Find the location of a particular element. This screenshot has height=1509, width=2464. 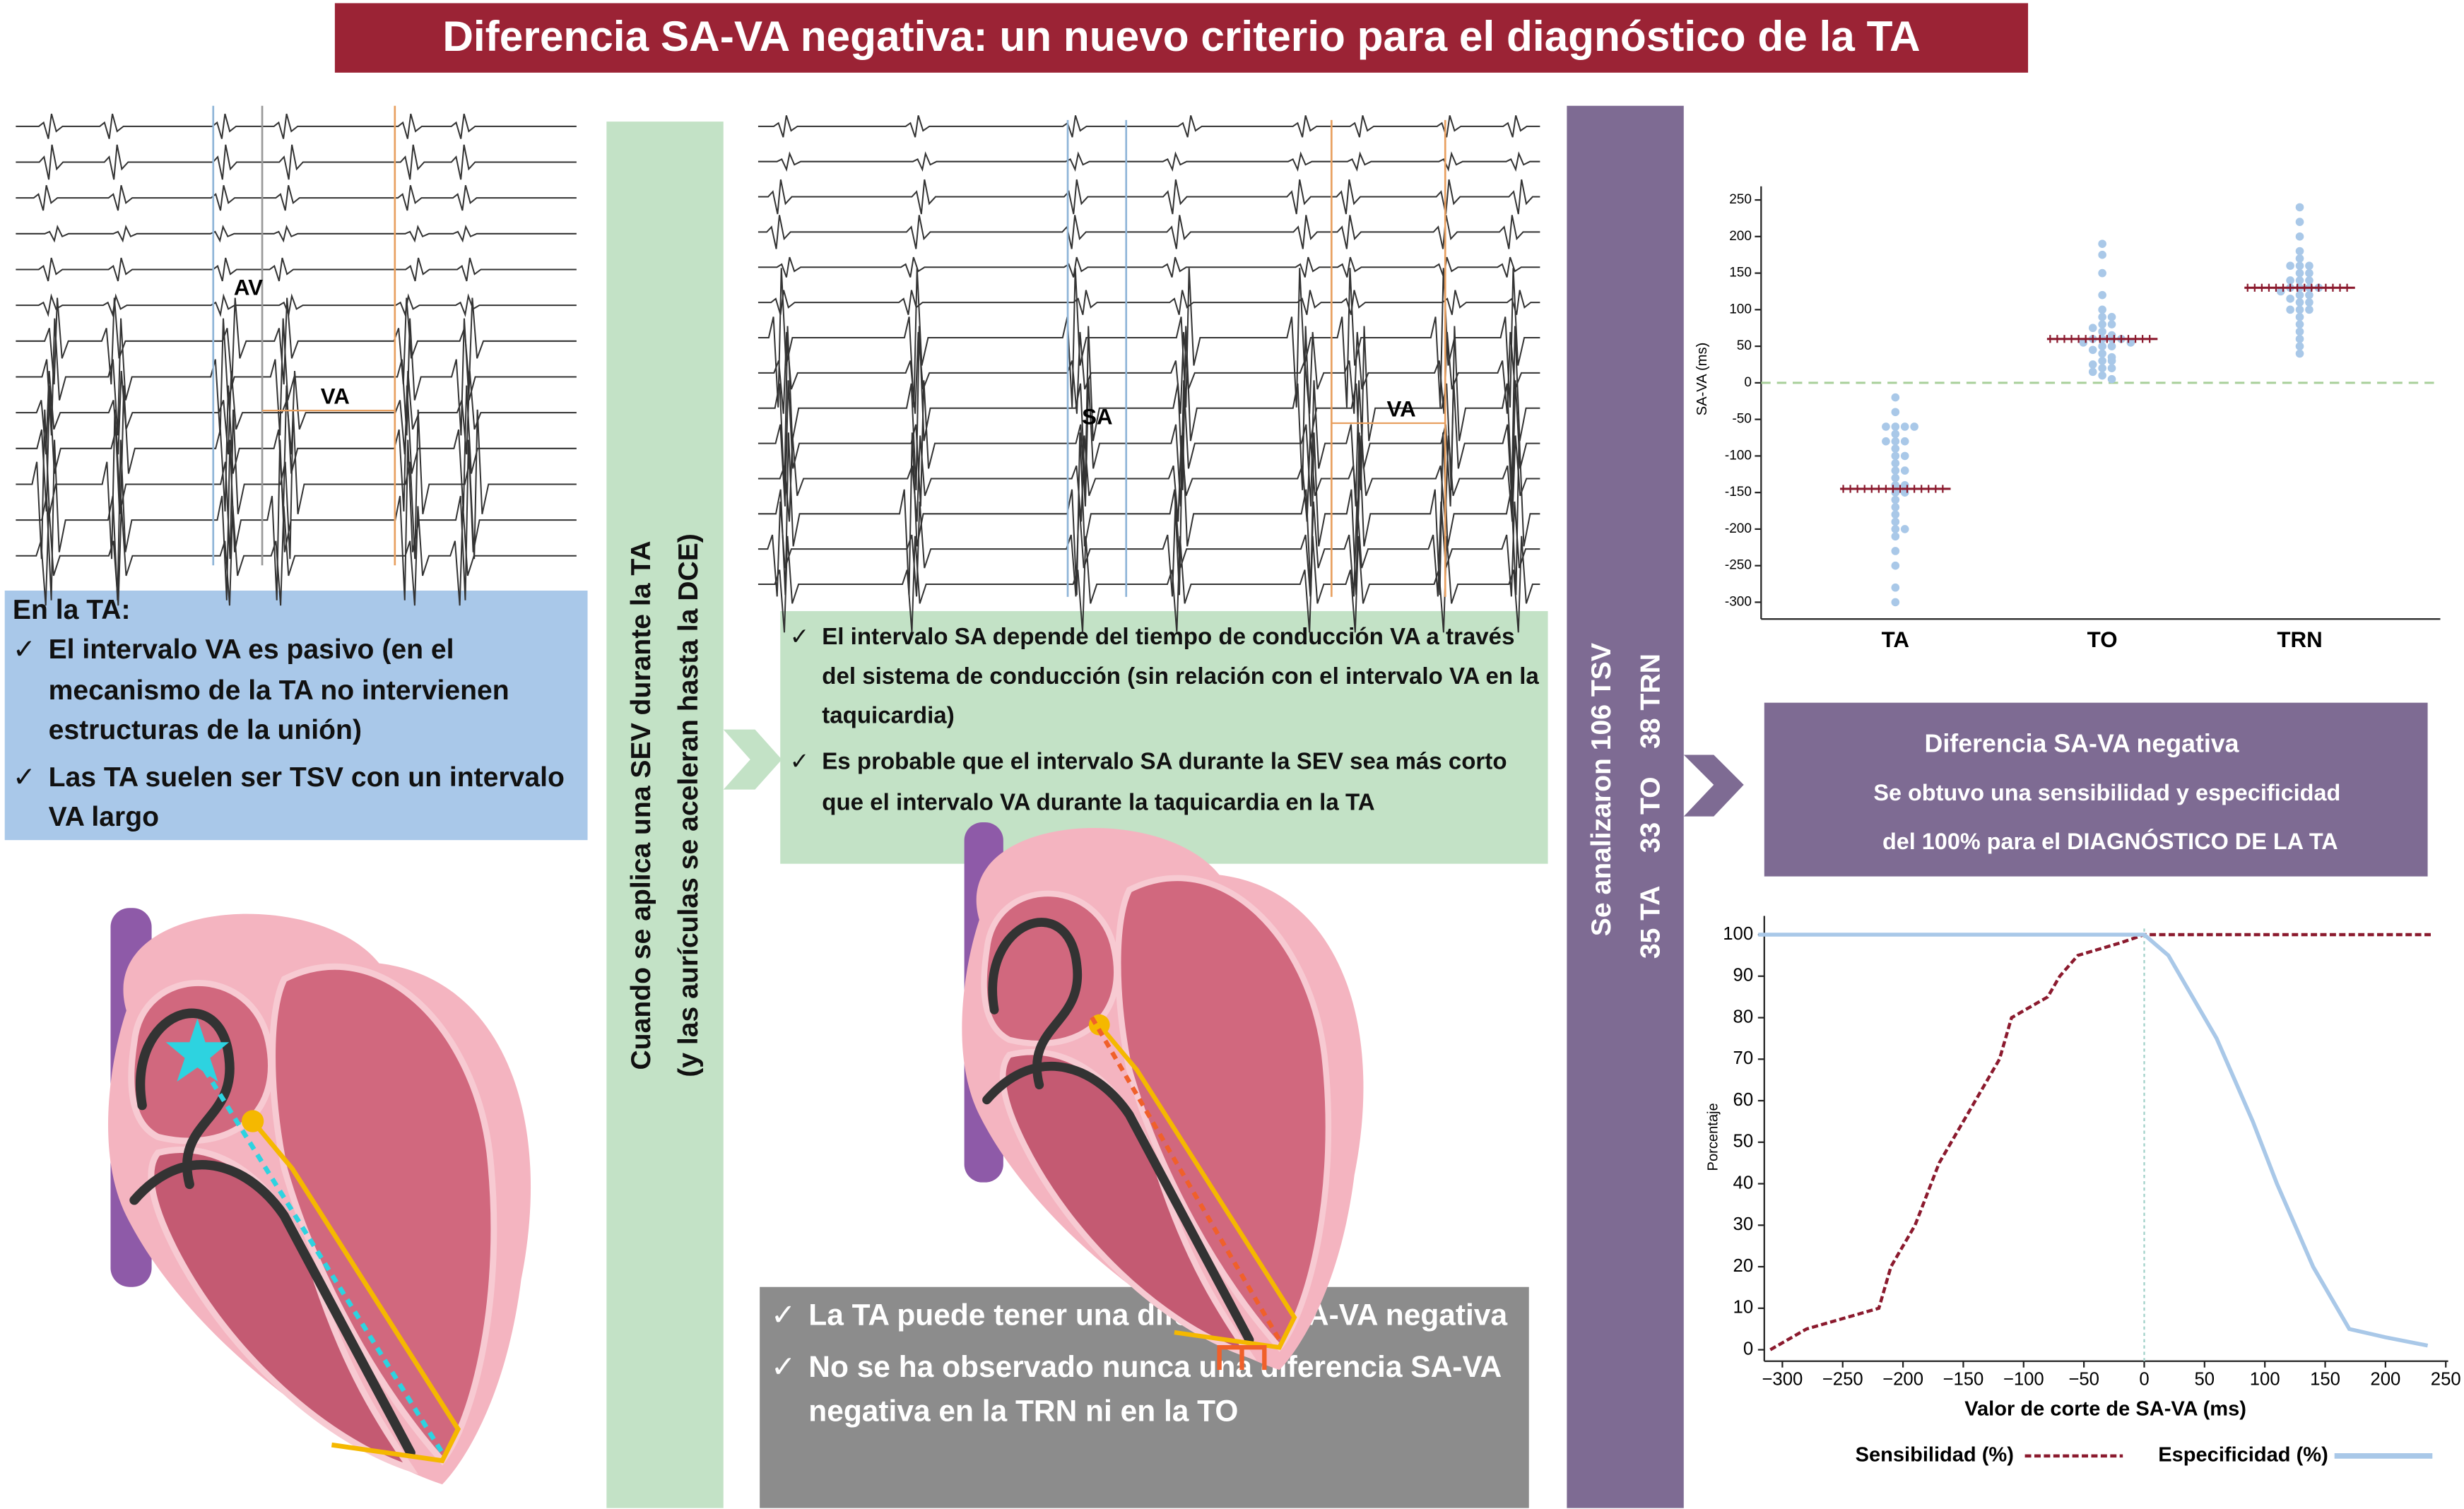

study-group: 38 TRN is located at coordinates (1650, 701).